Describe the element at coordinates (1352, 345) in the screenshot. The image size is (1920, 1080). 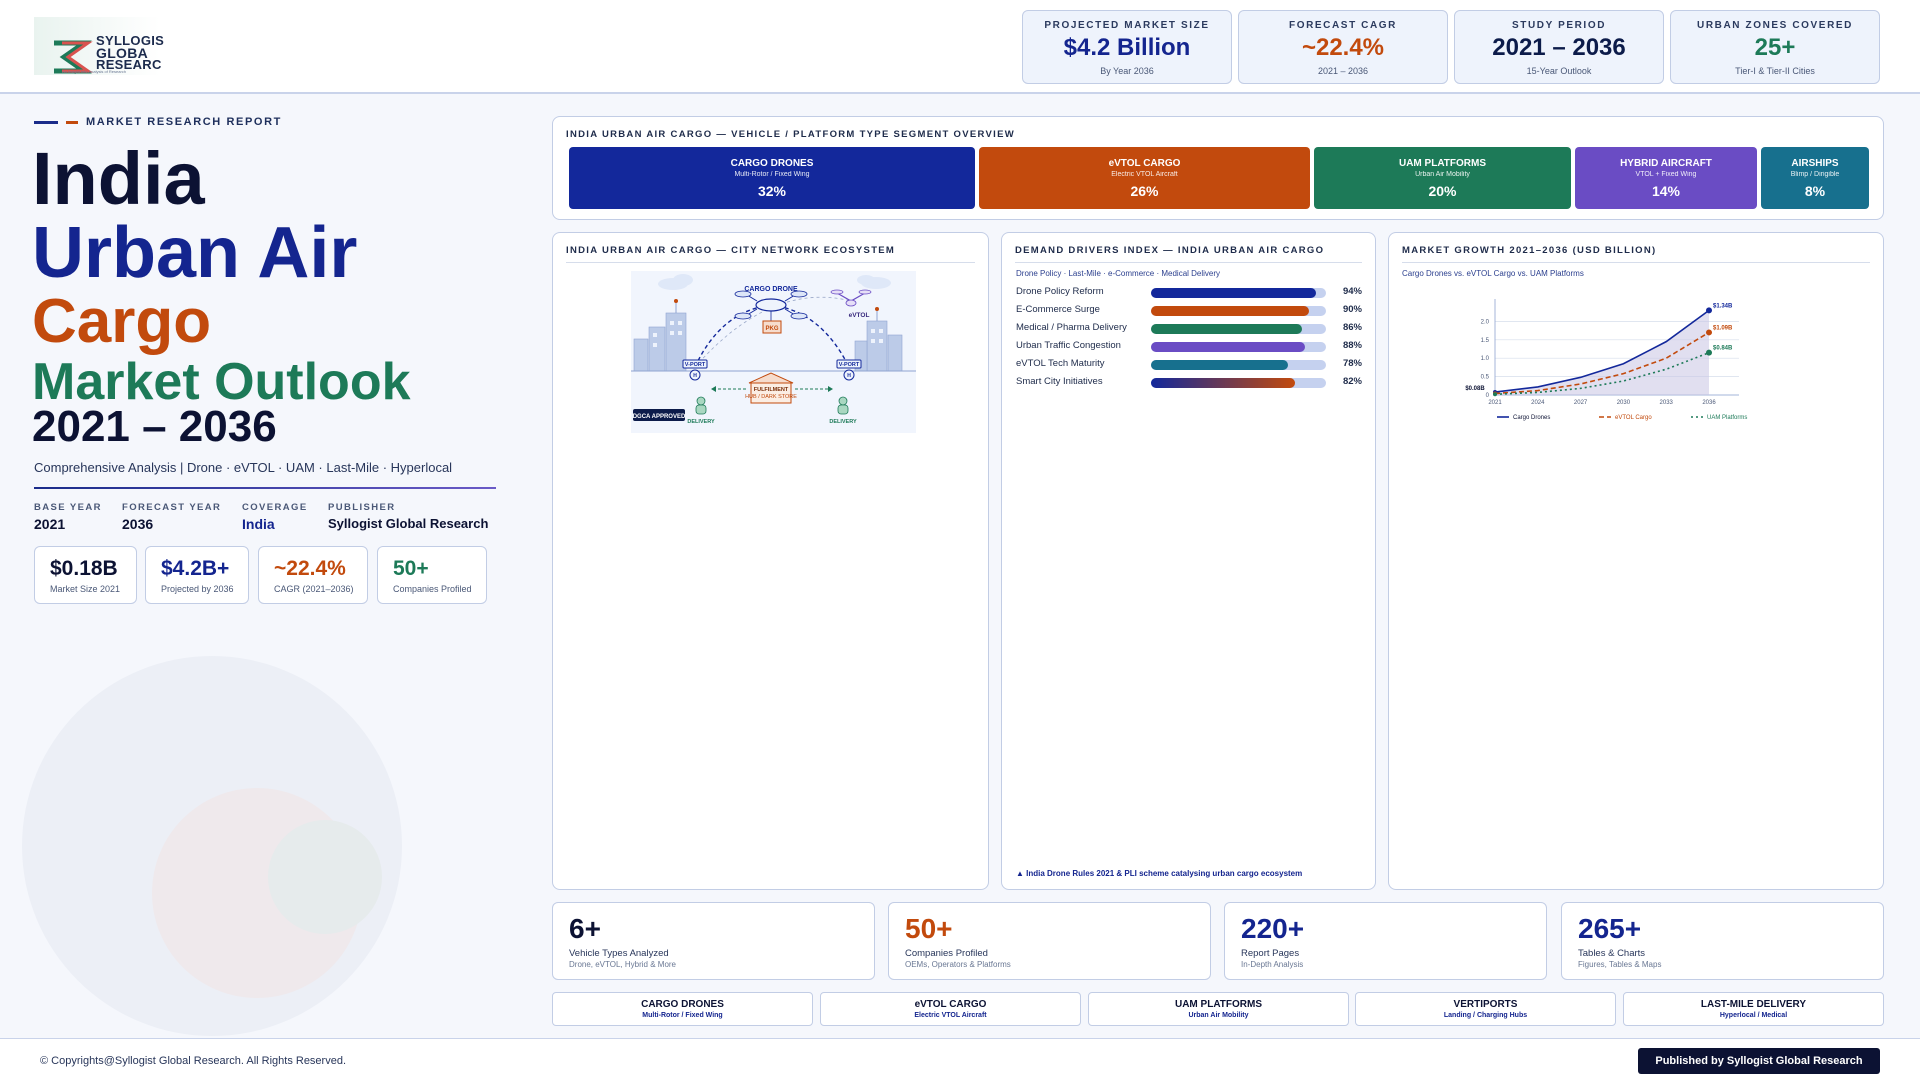
I see `driver-pct: 88%` at that location.